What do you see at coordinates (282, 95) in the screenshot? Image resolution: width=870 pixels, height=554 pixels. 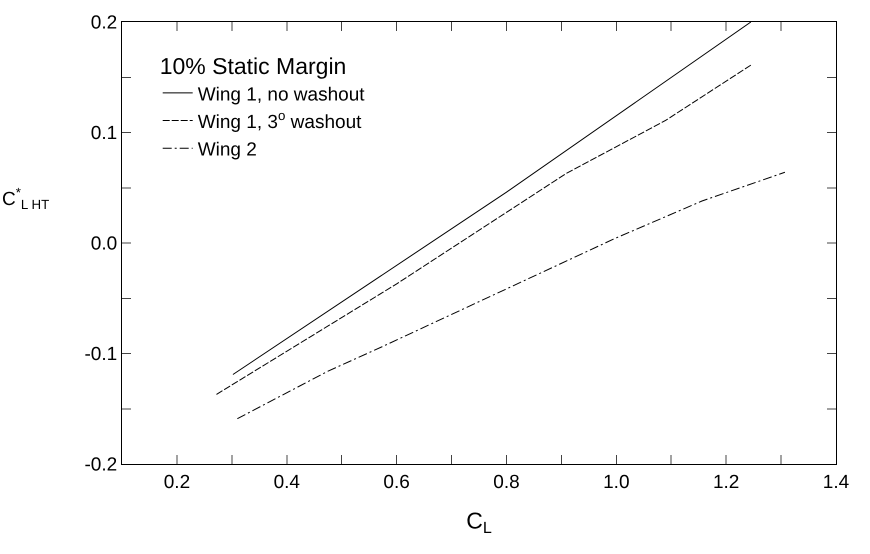 I see `legend-label: Wing 1, no washout` at bounding box center [282, 95].